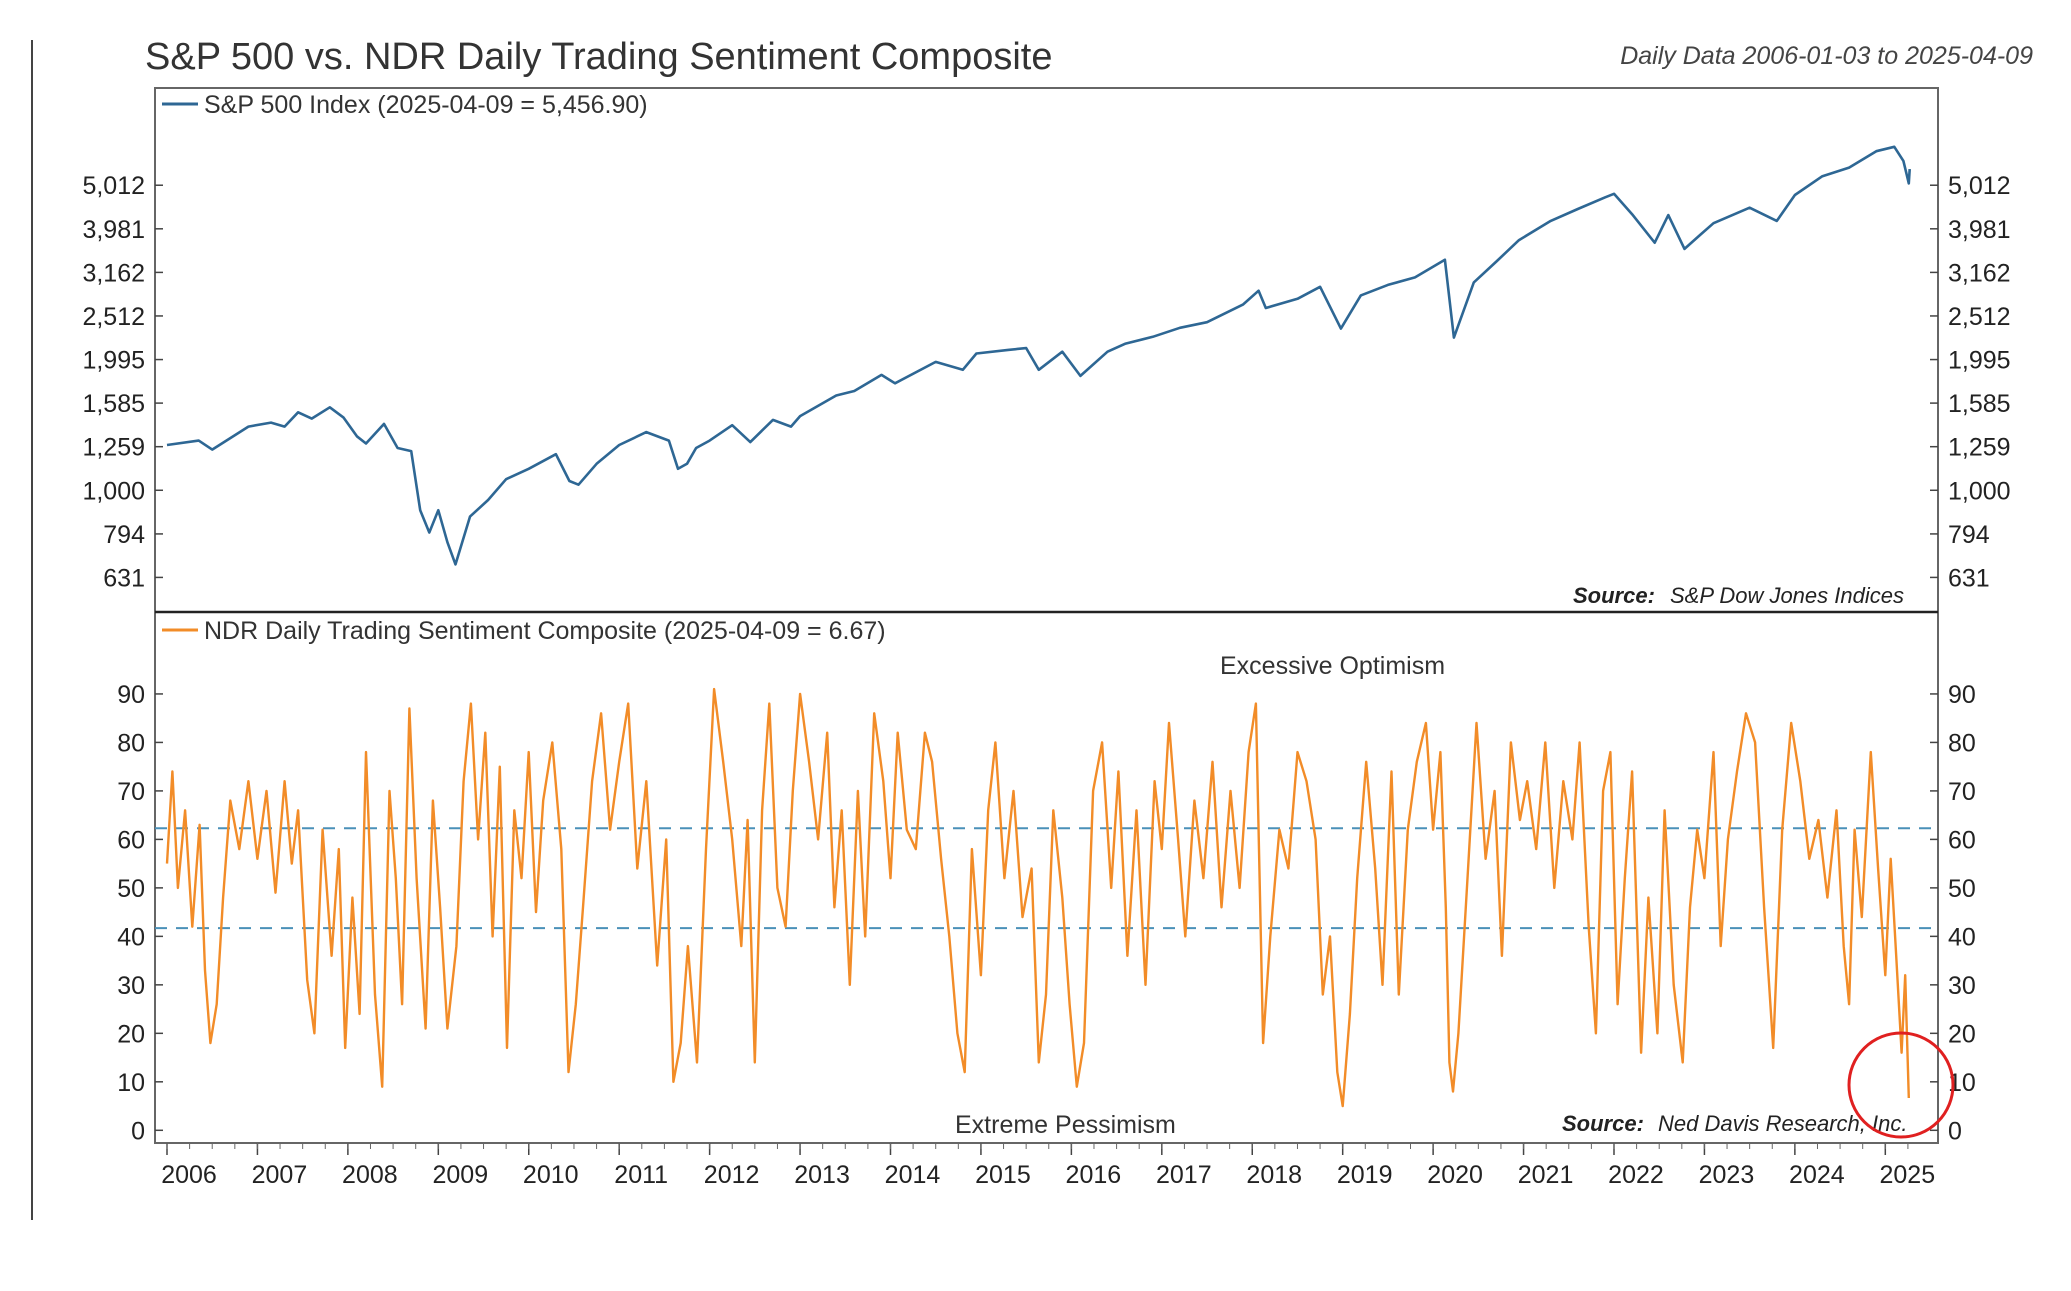  I want to click on sp500-ytick-label-left: 3,162, so click(113, 273).